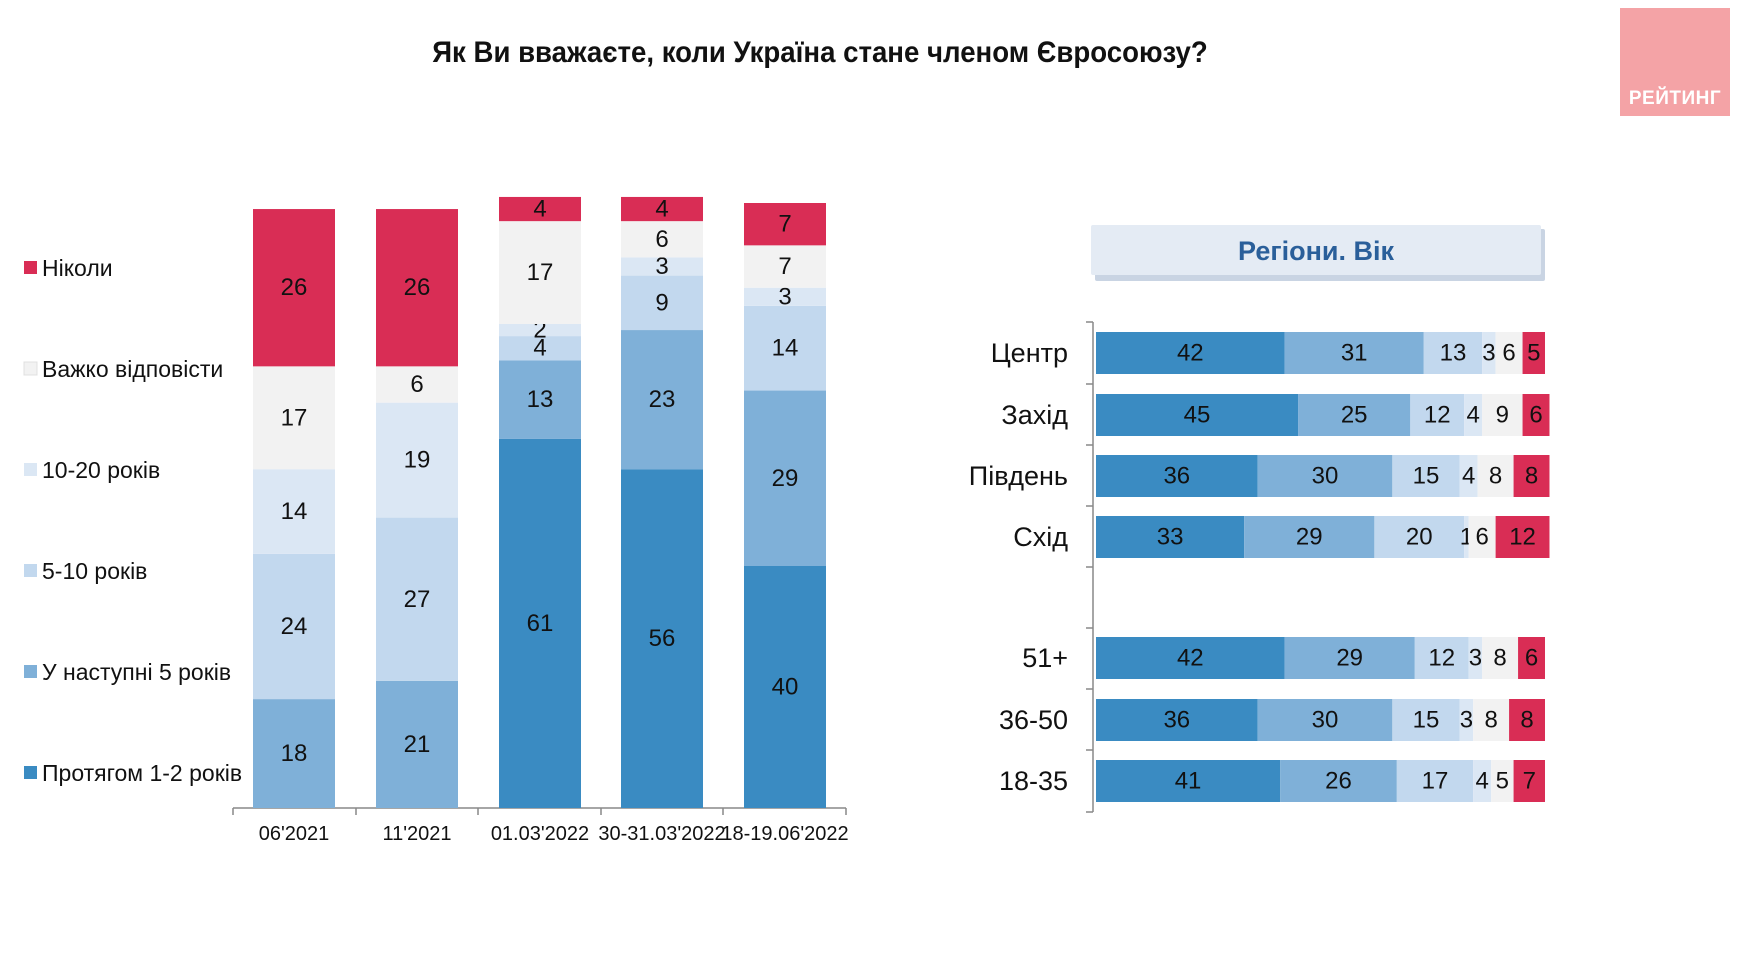 Image resolution: width=1758 pixels, height=974 pixels. What do you see at coordinates (1034, 415) in the screenshot?
I see `row-label-1: Захід` at bounding box center [1034, 415].